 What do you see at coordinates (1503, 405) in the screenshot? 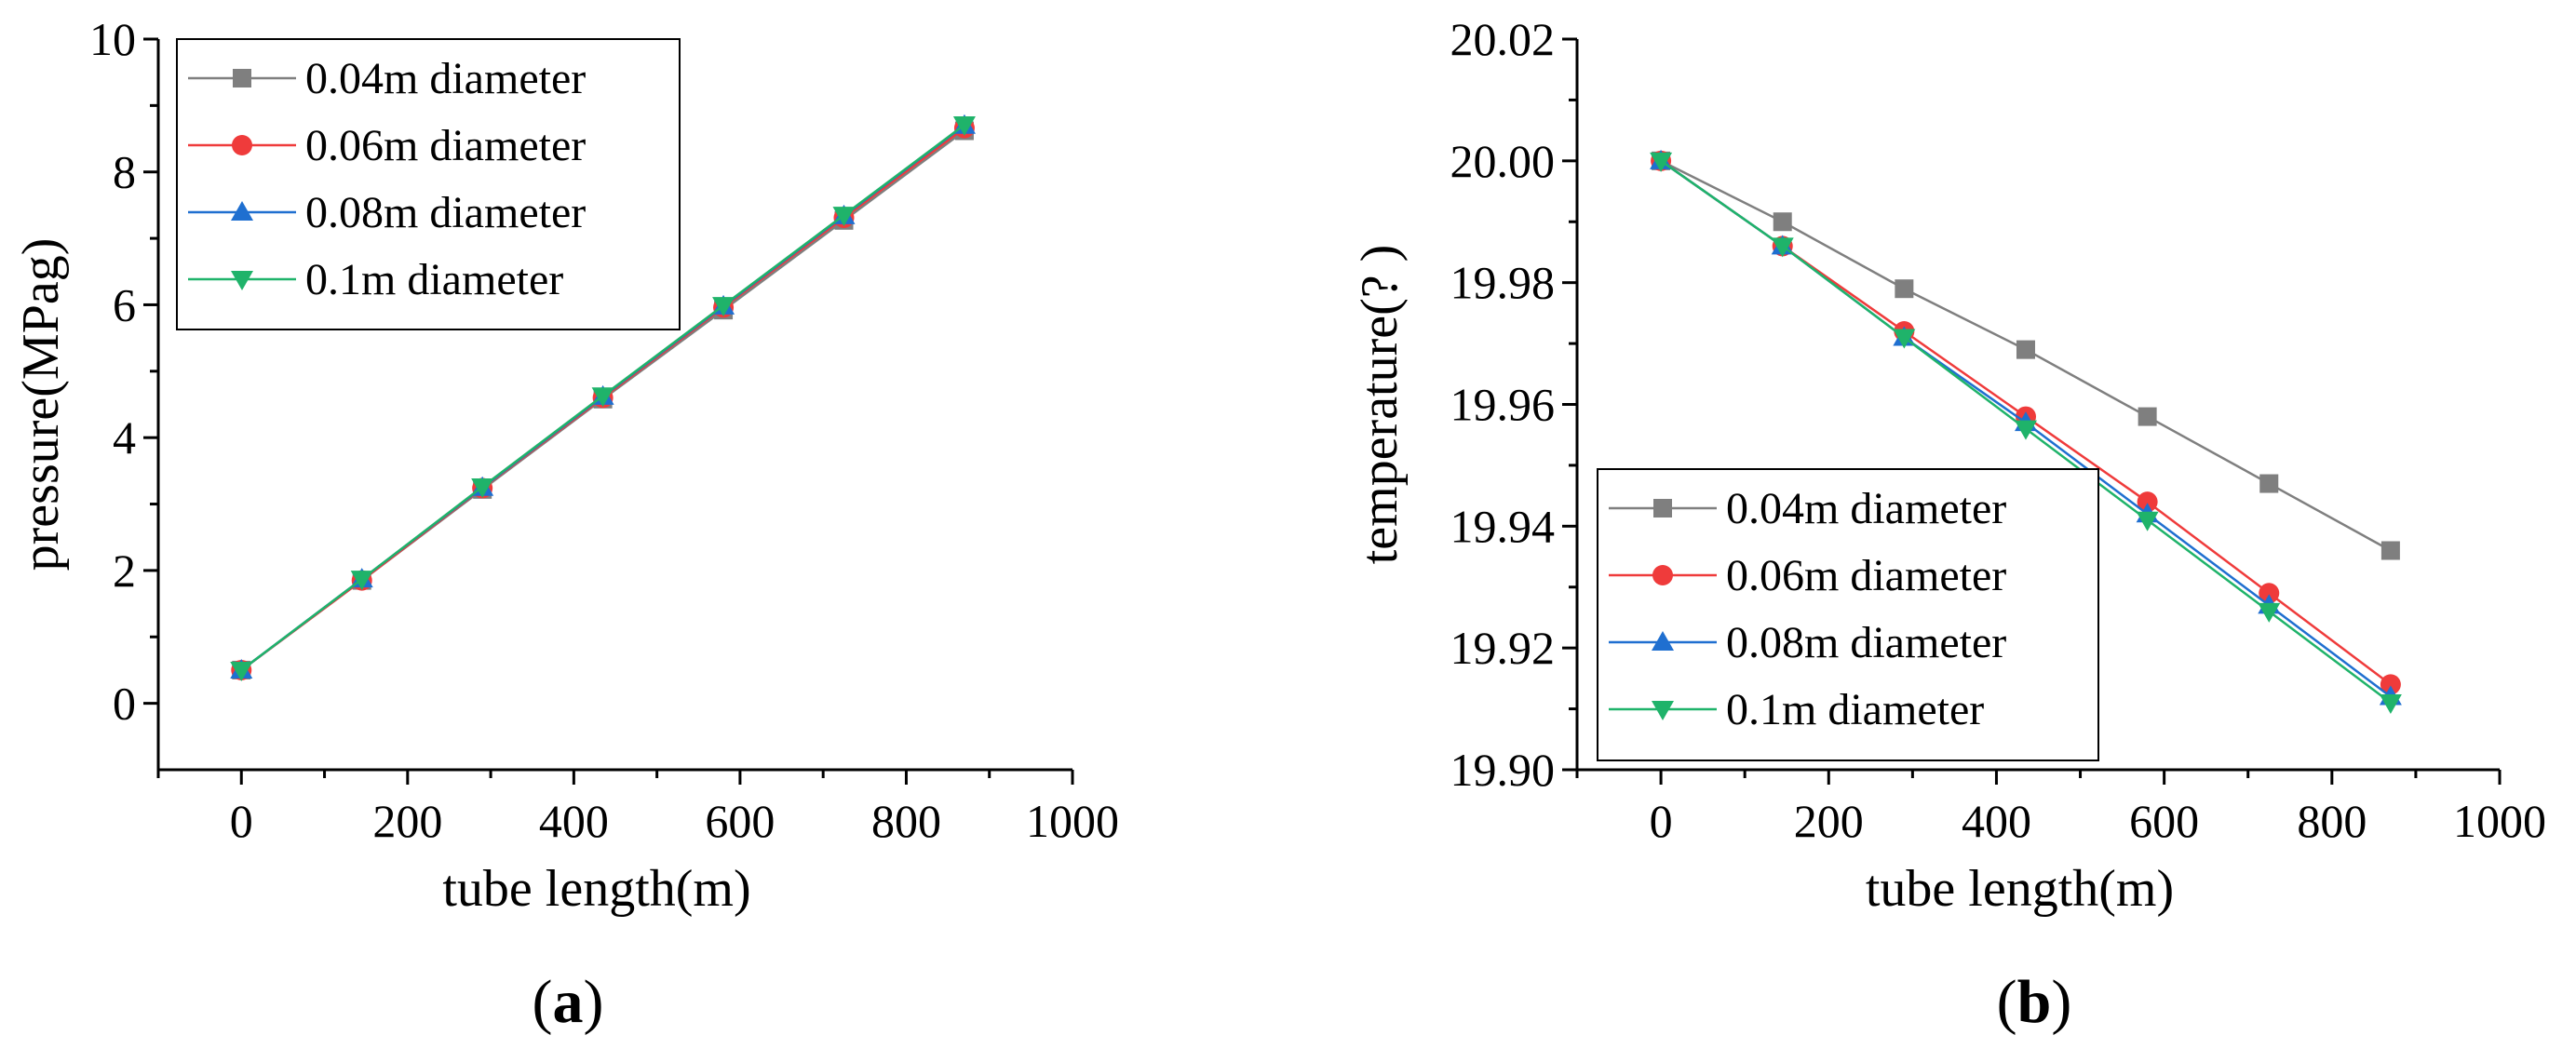
I see `y-tick-label: 19.96` at bounding box center [1503, 405].